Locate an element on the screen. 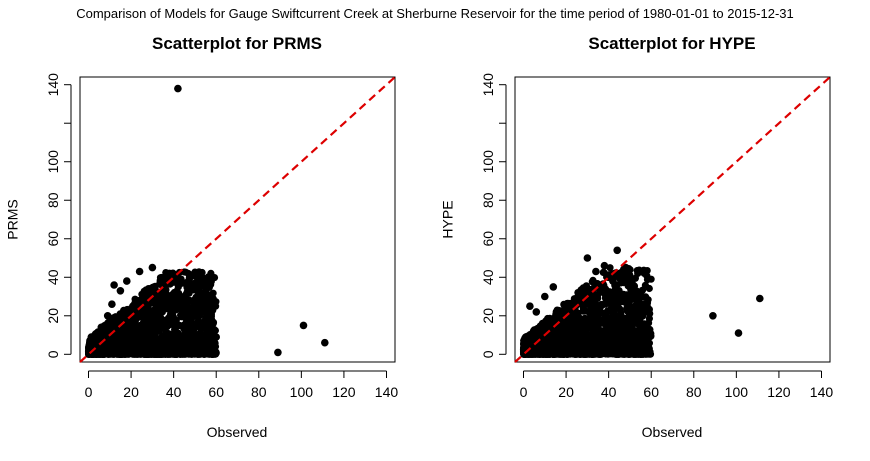 This screenshot has width=870, height=461. x-tick-label: 40 is located at coordinates (174, 392).